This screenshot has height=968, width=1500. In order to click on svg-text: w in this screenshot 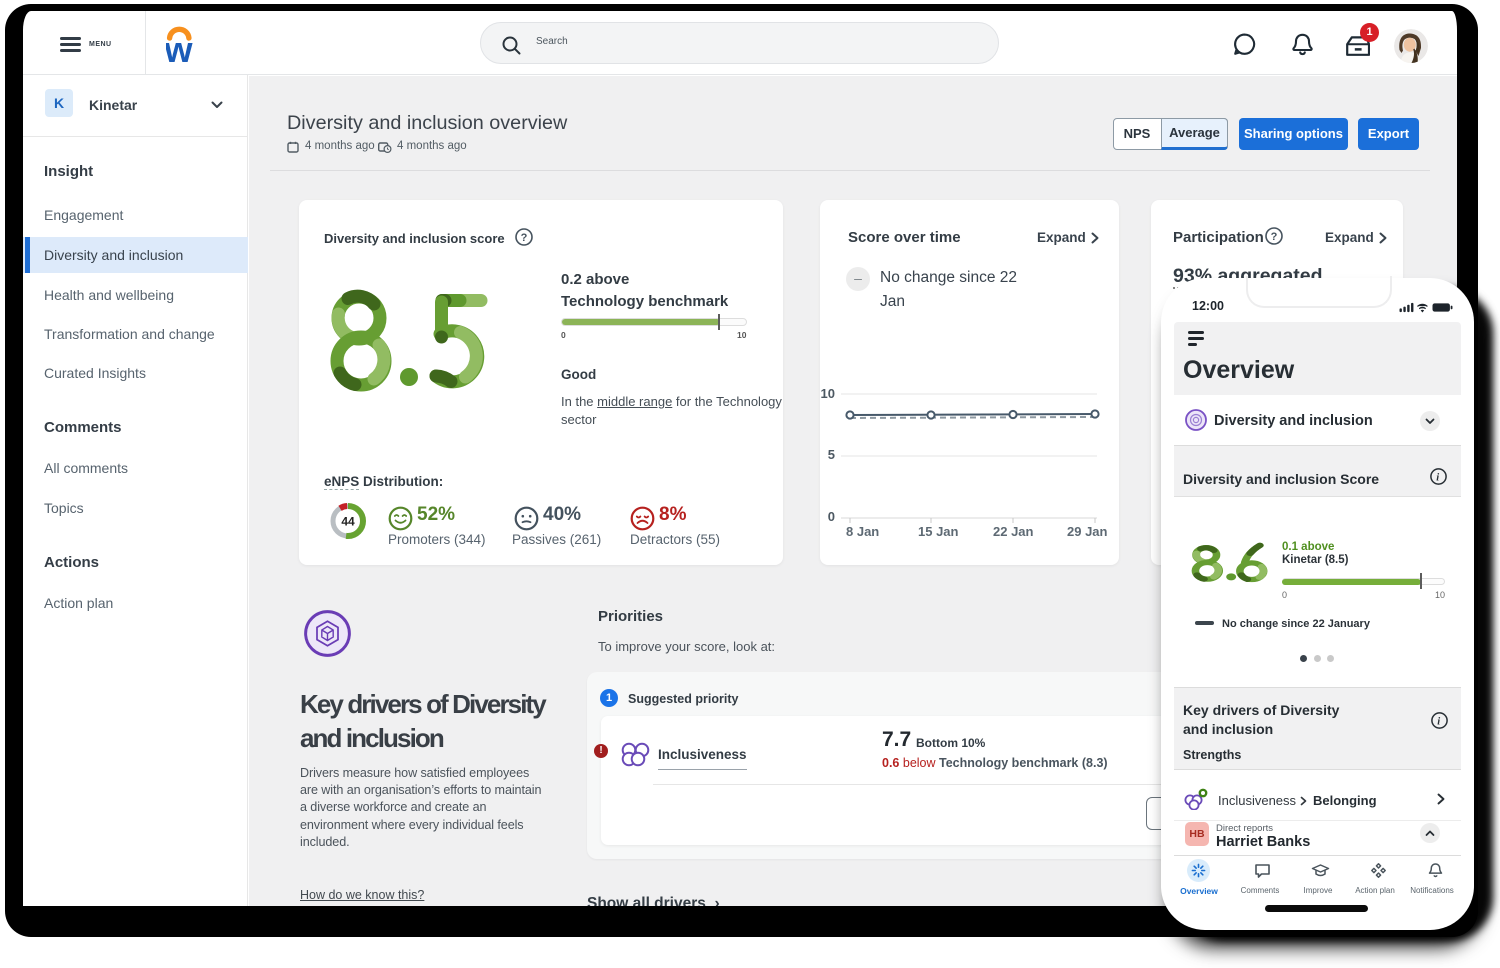, I will do `click(180, 49)`.